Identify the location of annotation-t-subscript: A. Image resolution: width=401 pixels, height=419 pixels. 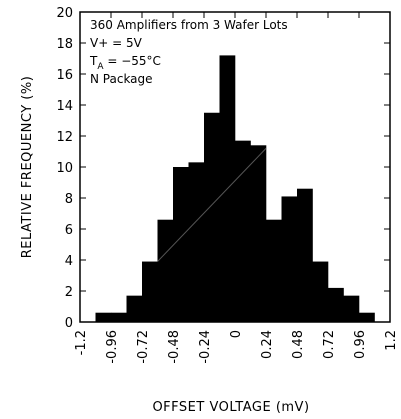
(100, 67).